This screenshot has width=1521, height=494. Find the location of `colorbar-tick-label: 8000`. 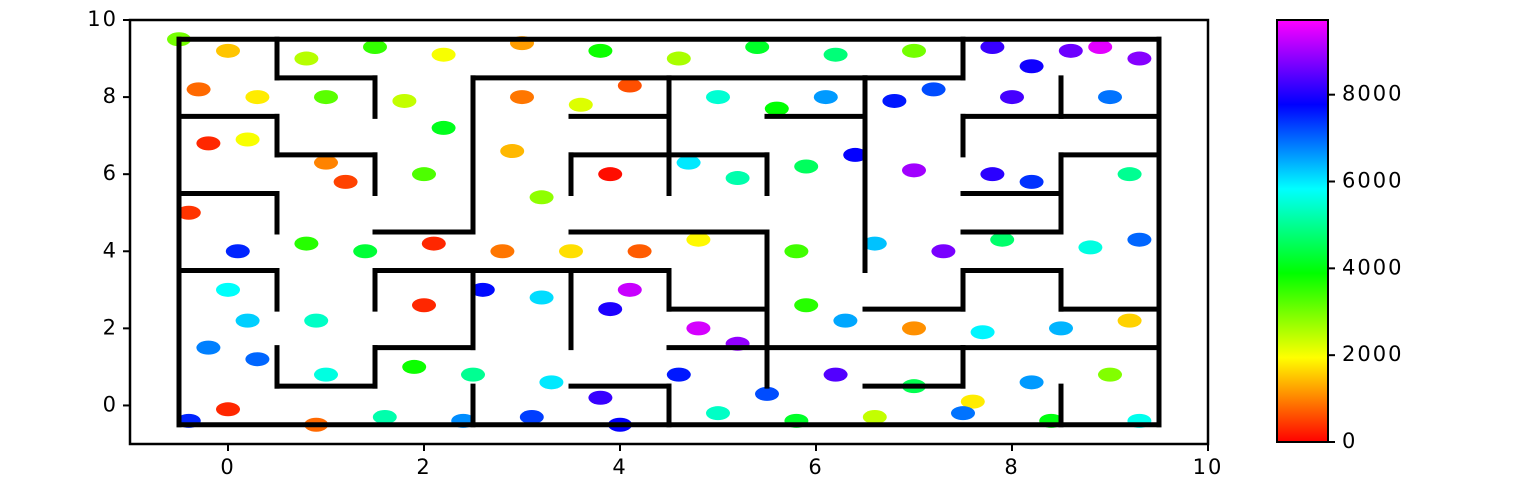

colorbar-tick-label: 8000 is located at coordinates (1372, 94).